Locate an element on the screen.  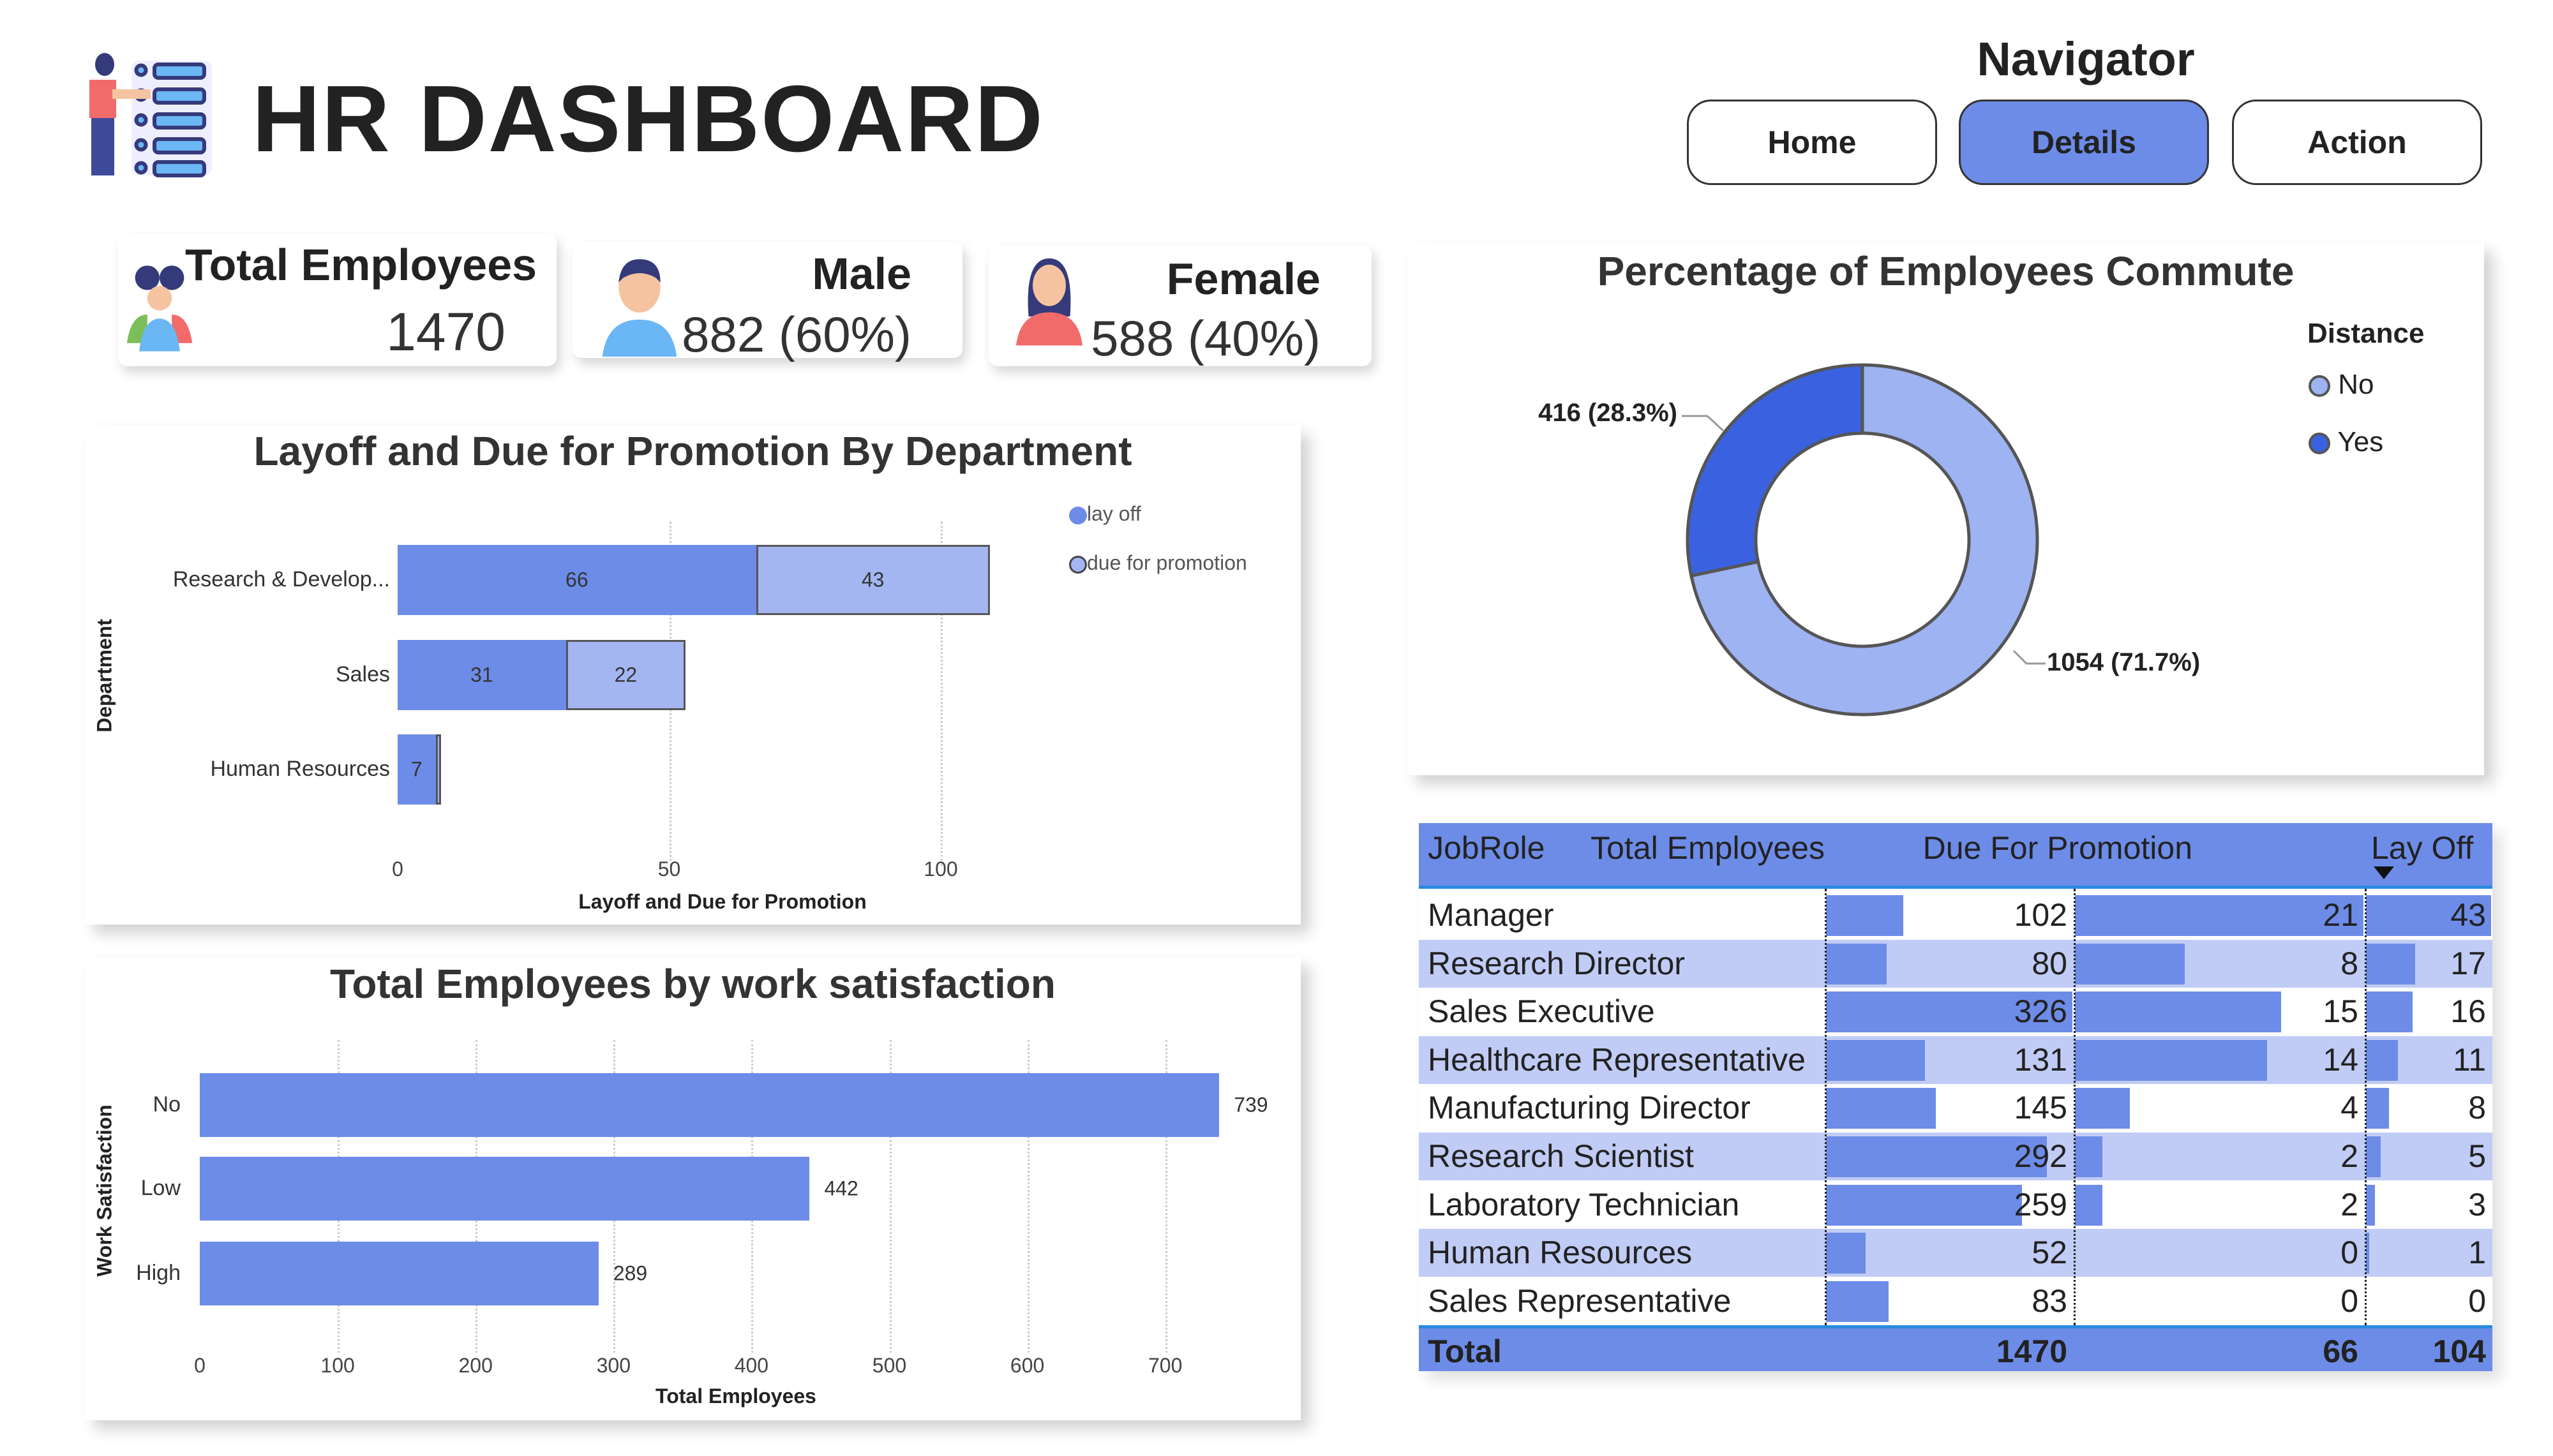
action-button: Action is located at coordinates (2357, 142).